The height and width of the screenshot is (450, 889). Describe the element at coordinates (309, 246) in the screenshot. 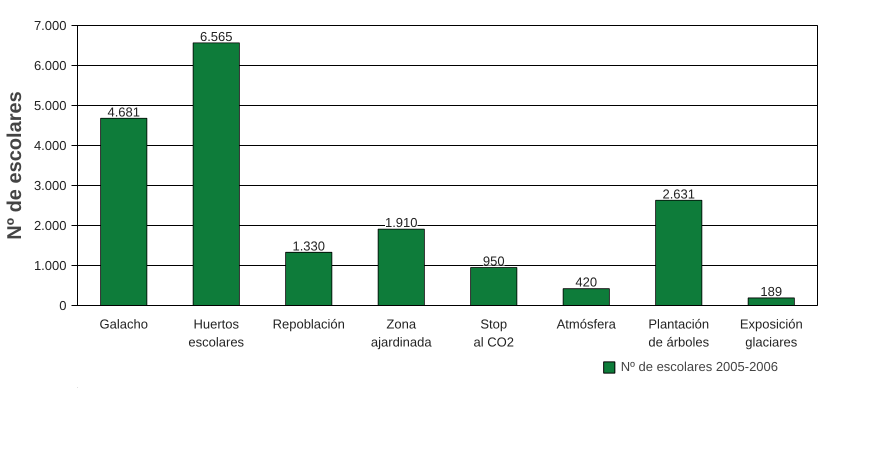

I see `data-label: 1.330` at that location.